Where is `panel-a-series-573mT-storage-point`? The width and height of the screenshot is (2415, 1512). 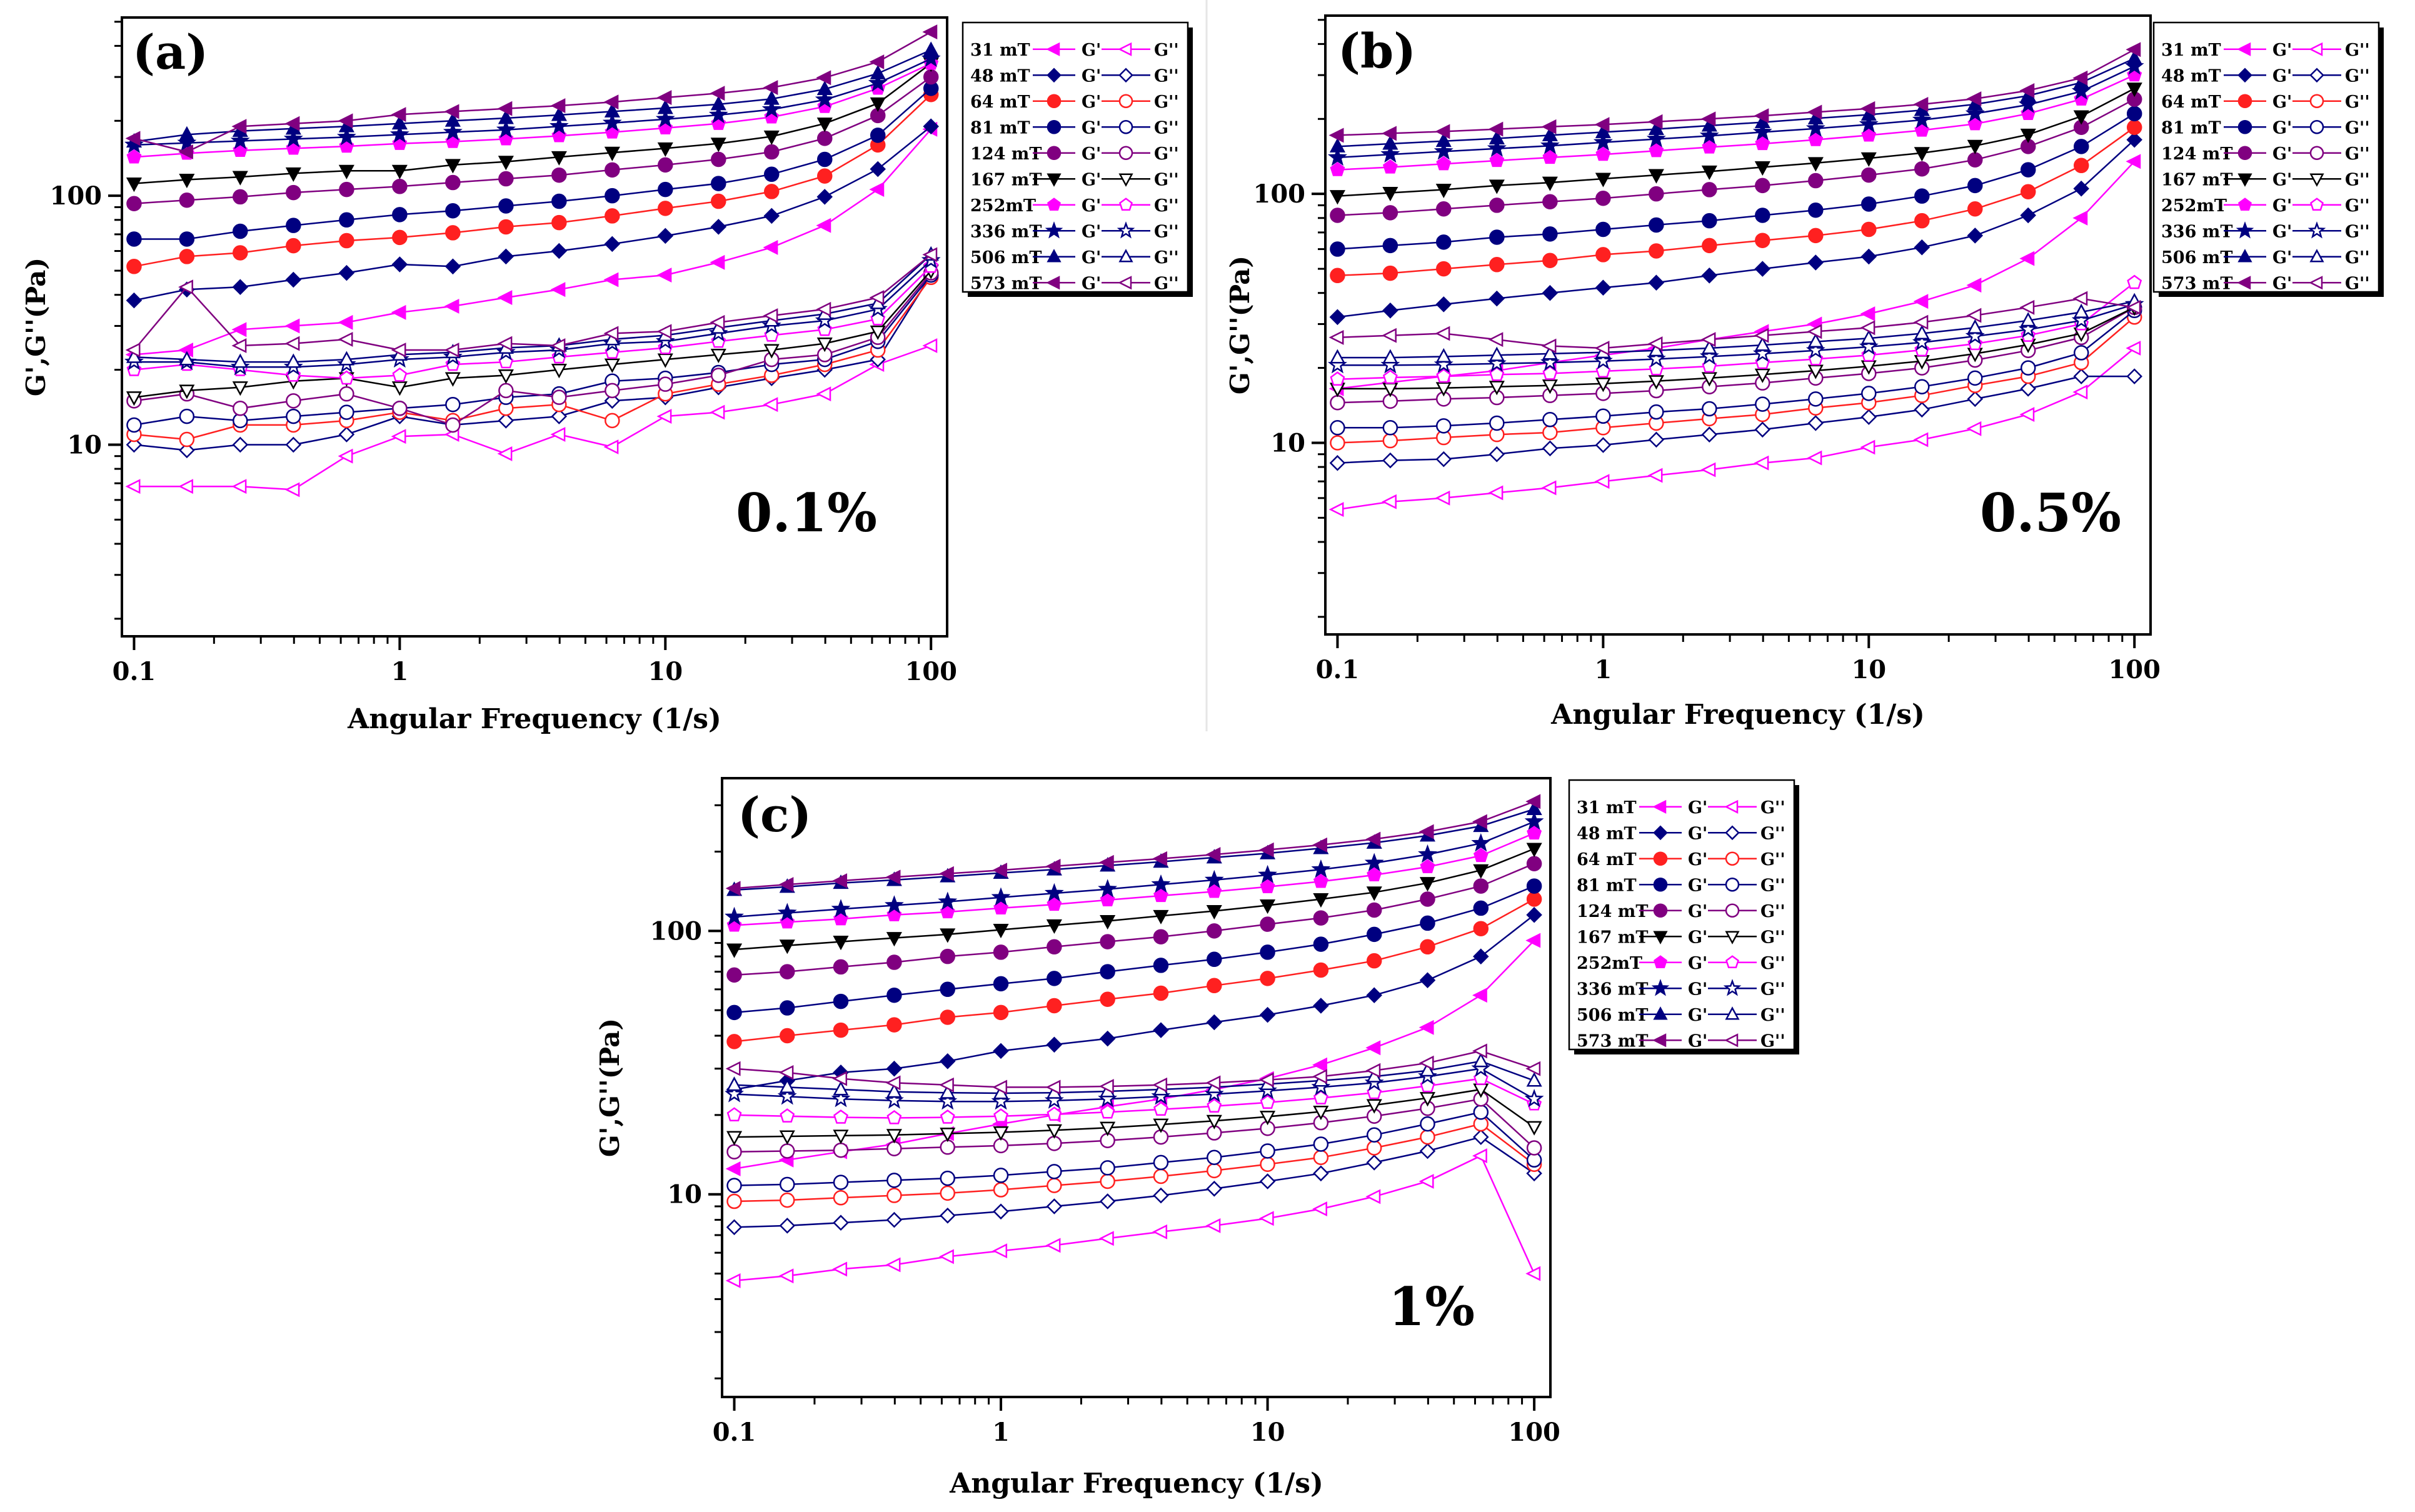 panel-a-series-573mT-storage-point is located at coordinates (133, 138).